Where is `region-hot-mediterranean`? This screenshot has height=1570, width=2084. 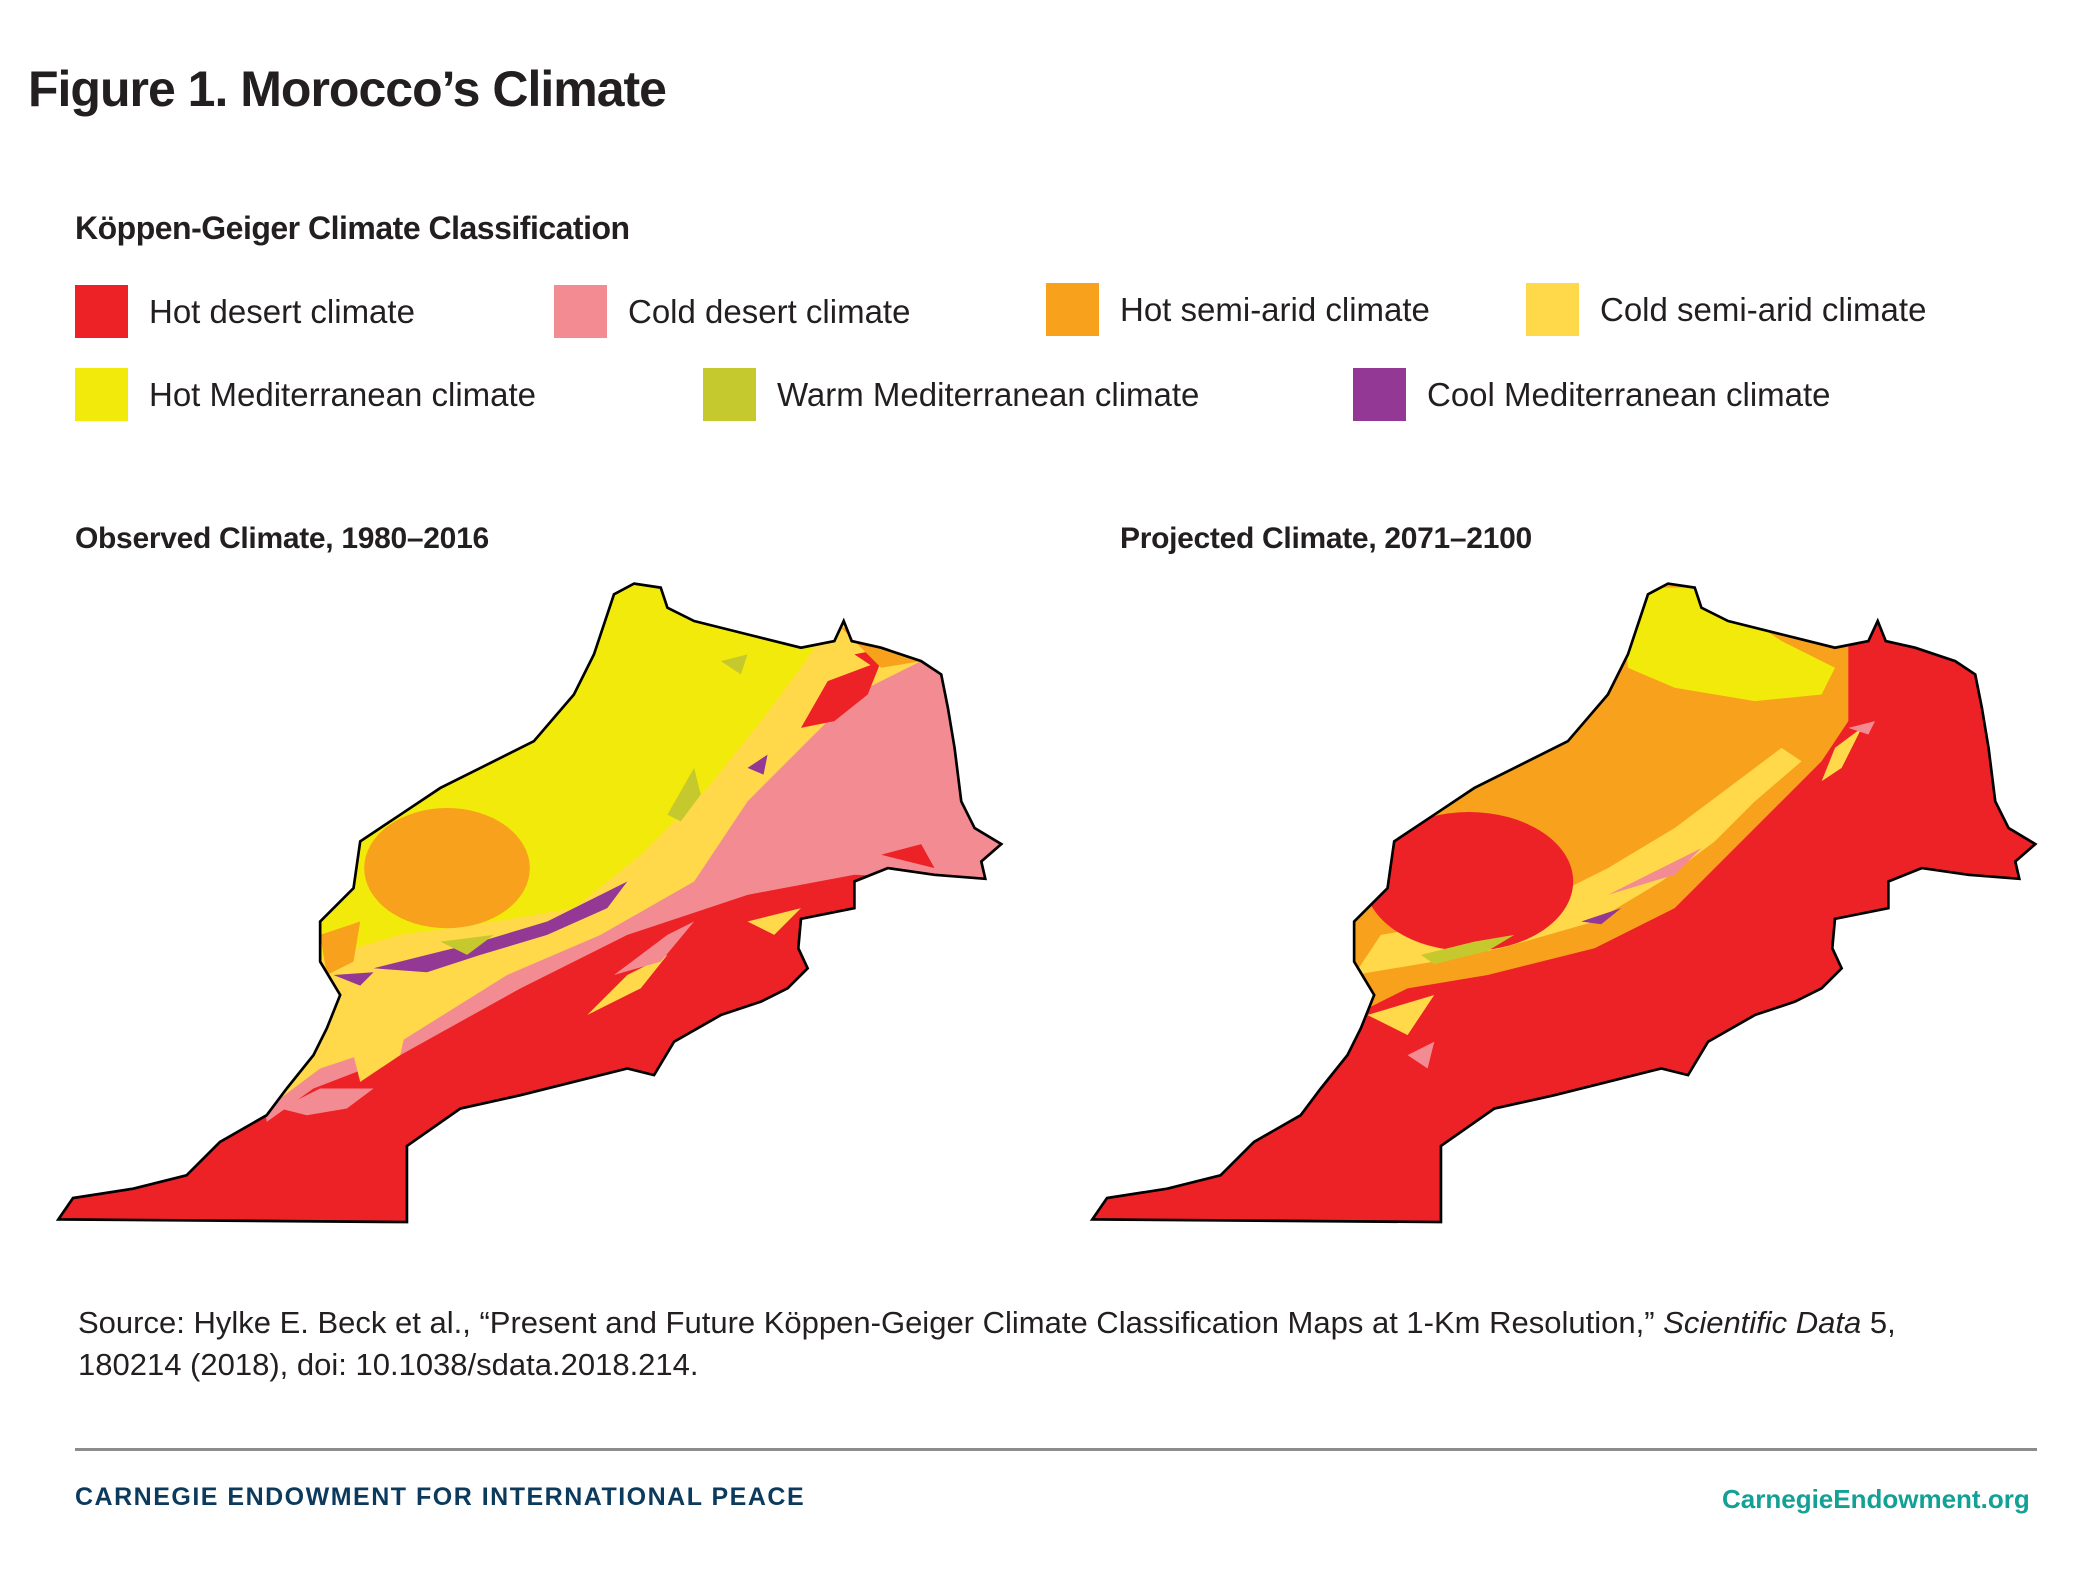
region-hot-mediterranean is located at coordinates (1728, 644).